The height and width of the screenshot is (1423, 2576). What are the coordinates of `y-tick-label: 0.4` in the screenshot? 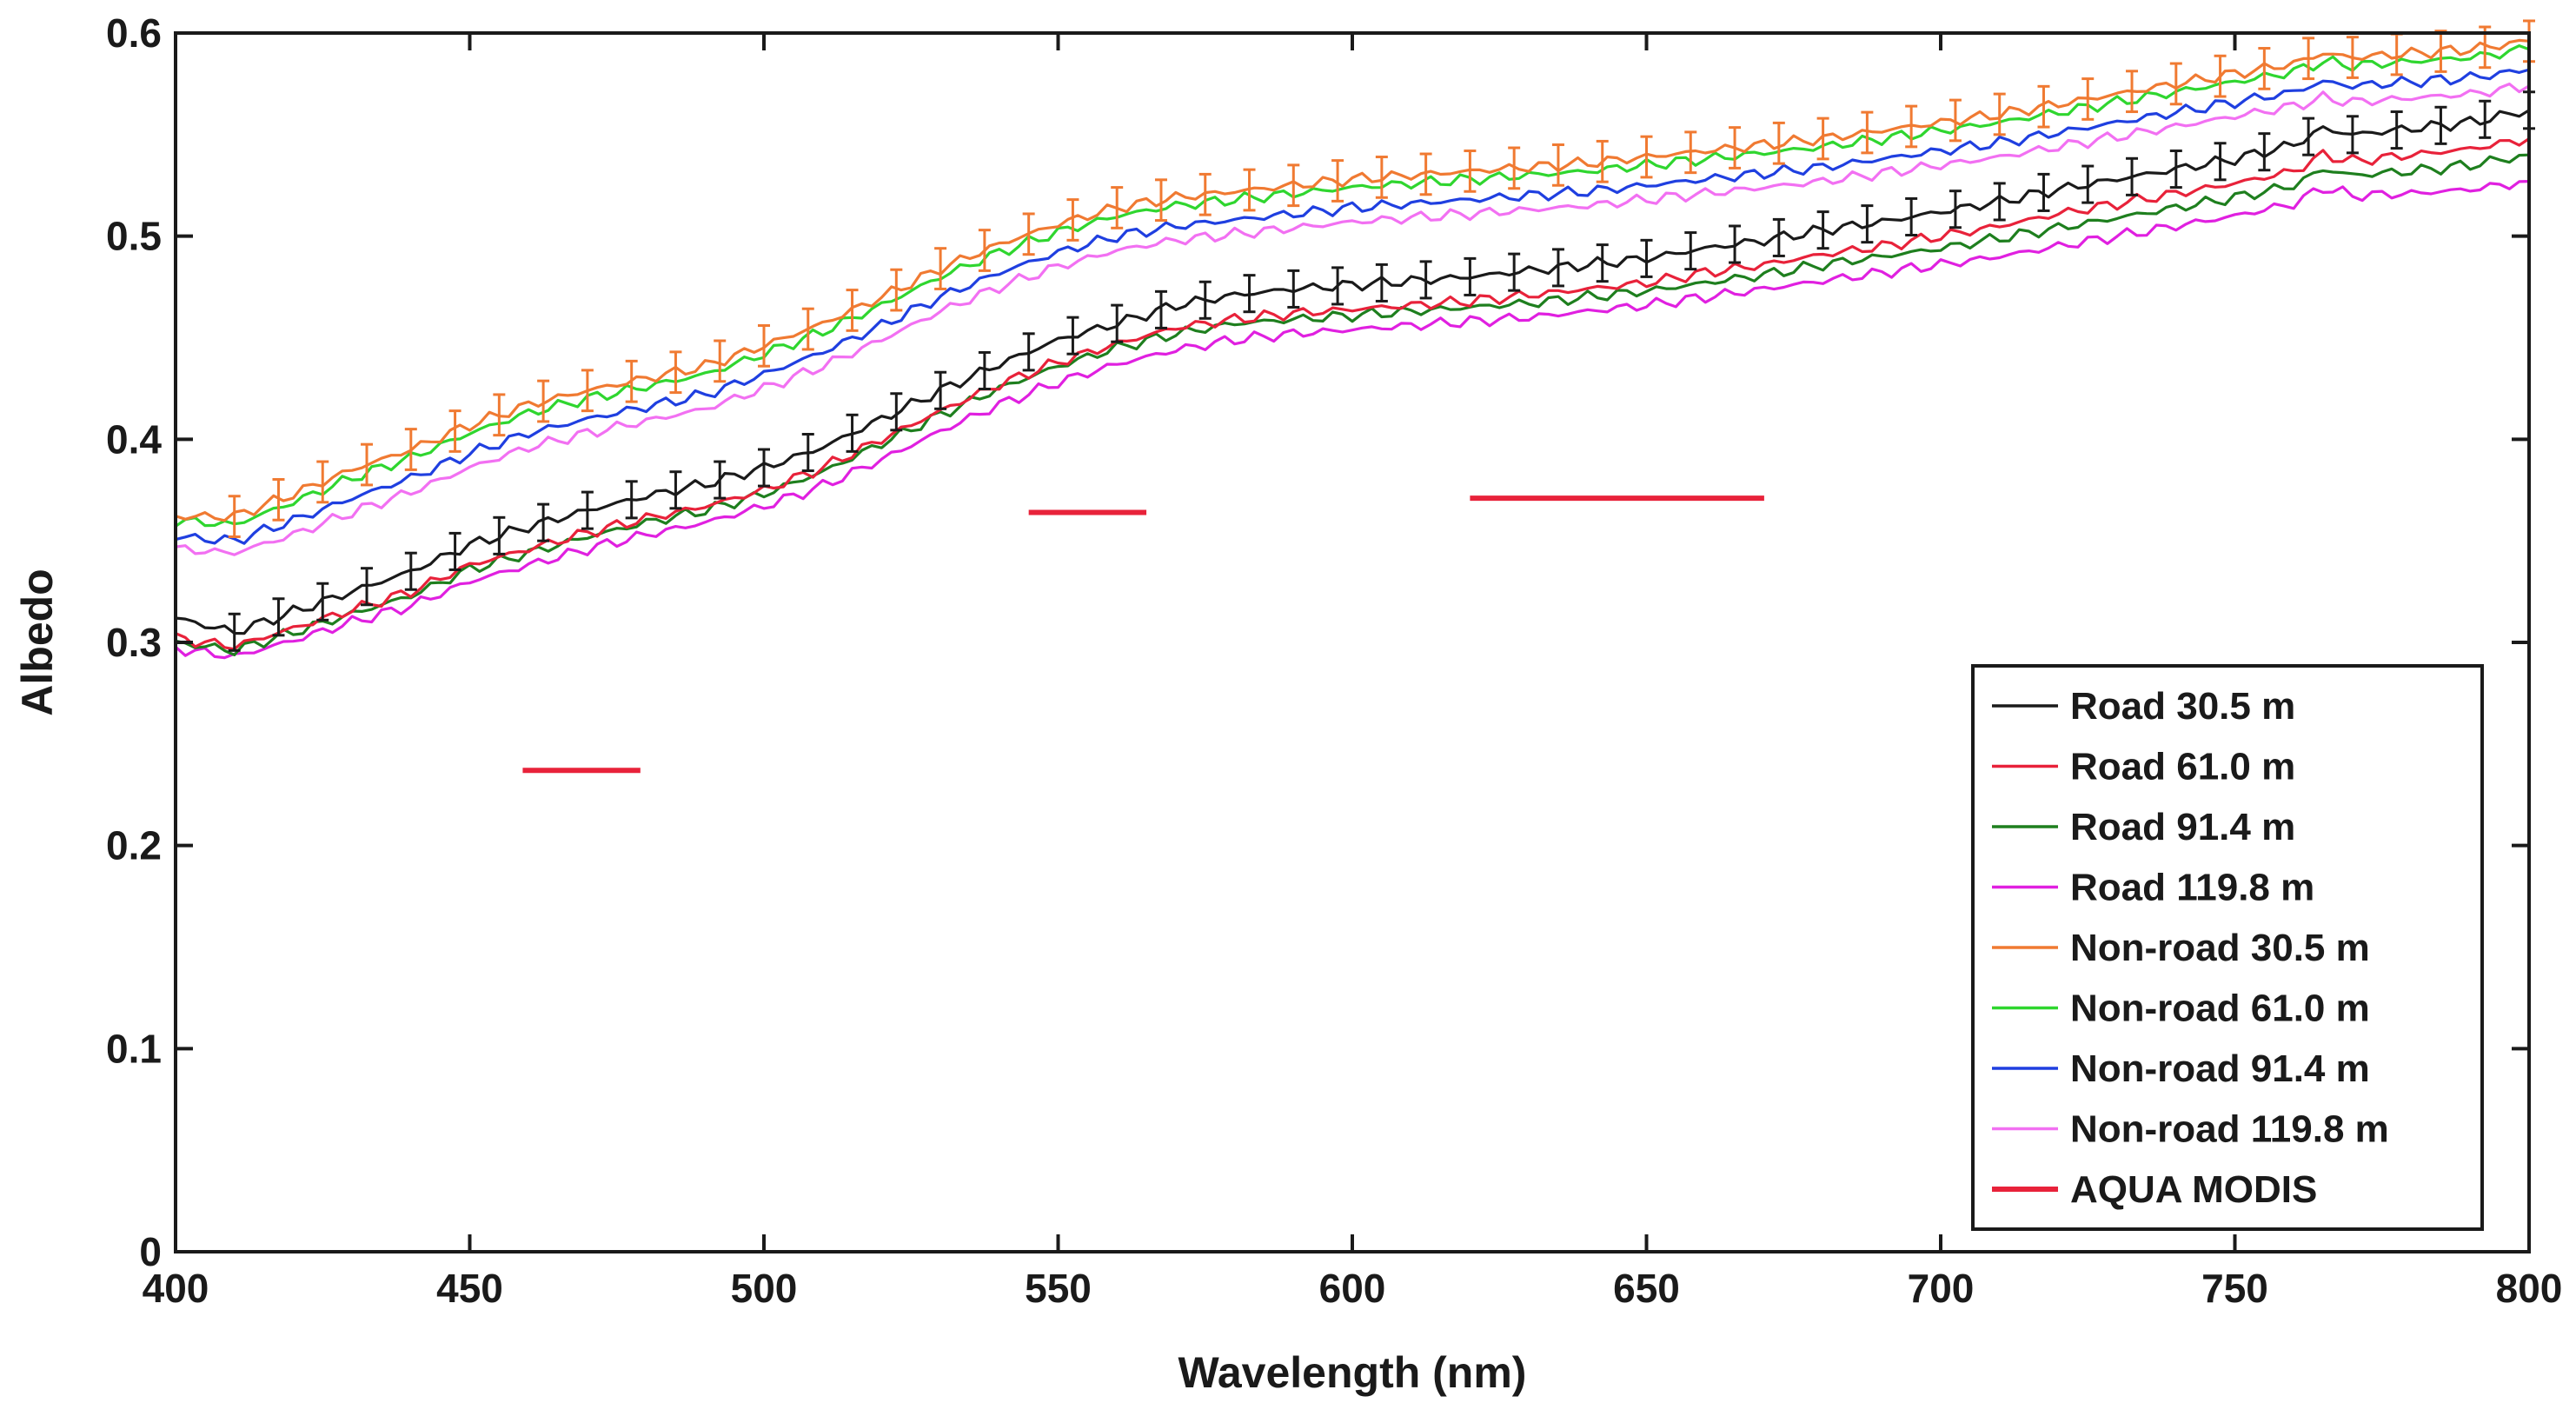 It's located at (134, 439).